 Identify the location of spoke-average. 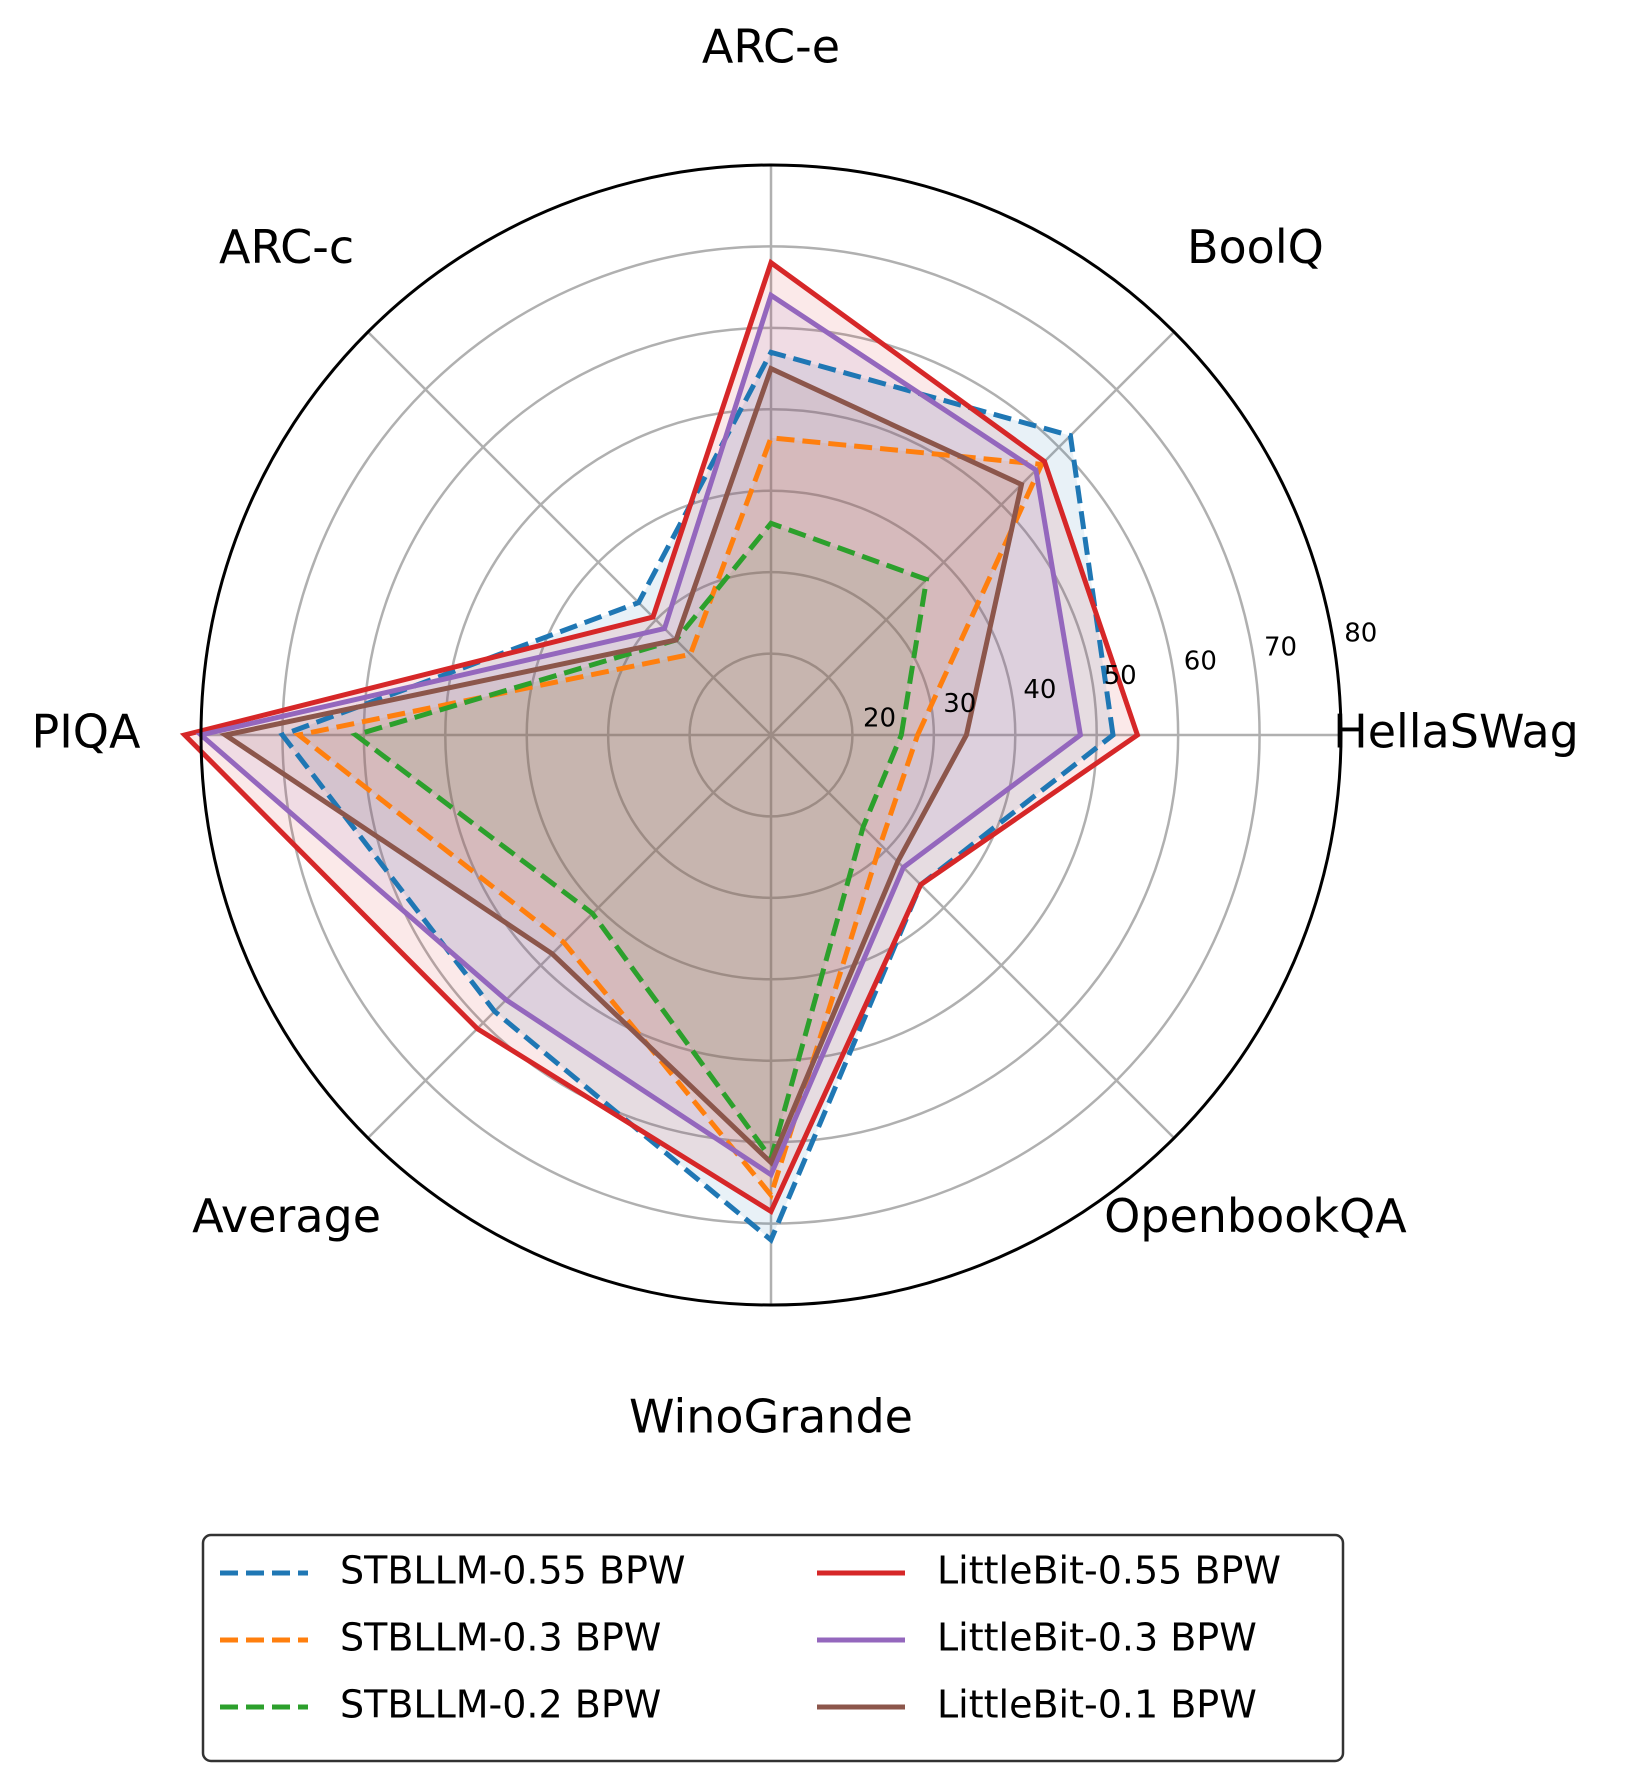
(569, 936).